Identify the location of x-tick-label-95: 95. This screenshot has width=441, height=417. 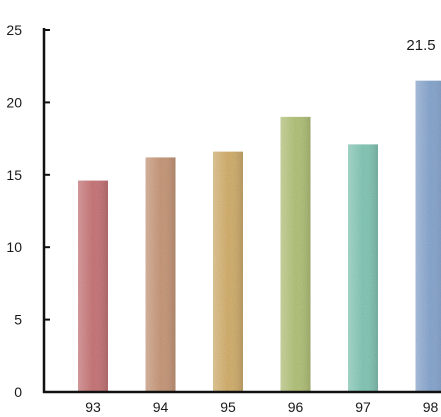
(228, 407).